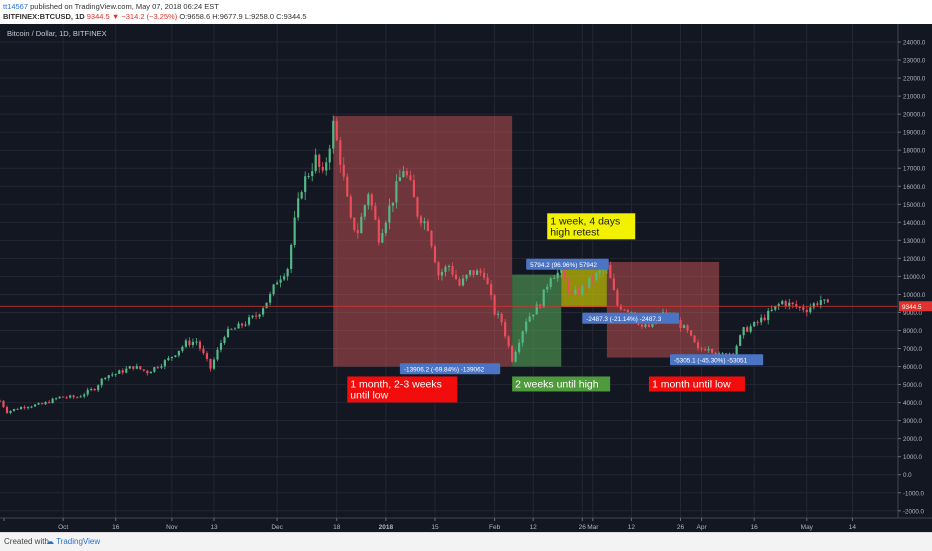  What do you see at coordinates (914, 493) in the screenshot?
I see `y-tick-label: -1000.0` at bounding box center [914, 493].